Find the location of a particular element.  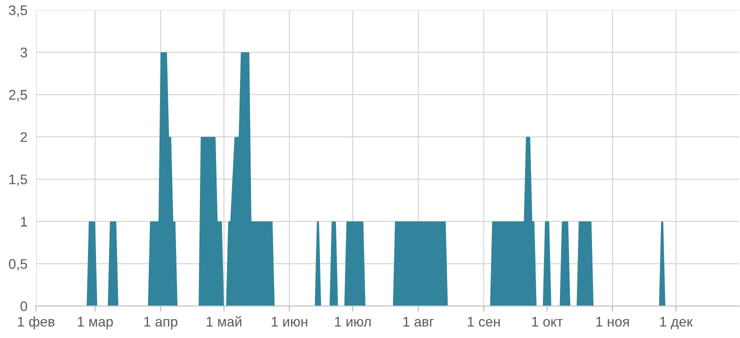

x-tick-label: 1 дек is located at coordinates (676, 323).